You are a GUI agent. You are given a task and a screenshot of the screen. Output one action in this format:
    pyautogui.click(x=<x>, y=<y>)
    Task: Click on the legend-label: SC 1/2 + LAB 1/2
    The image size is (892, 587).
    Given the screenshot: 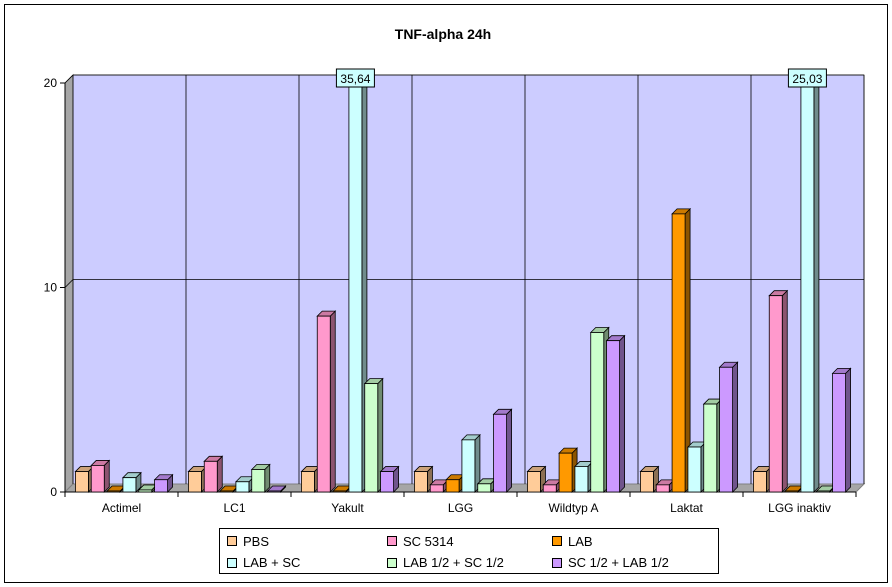 What is the action you would take?
    pyautogui.click(x=618, y=562)
    